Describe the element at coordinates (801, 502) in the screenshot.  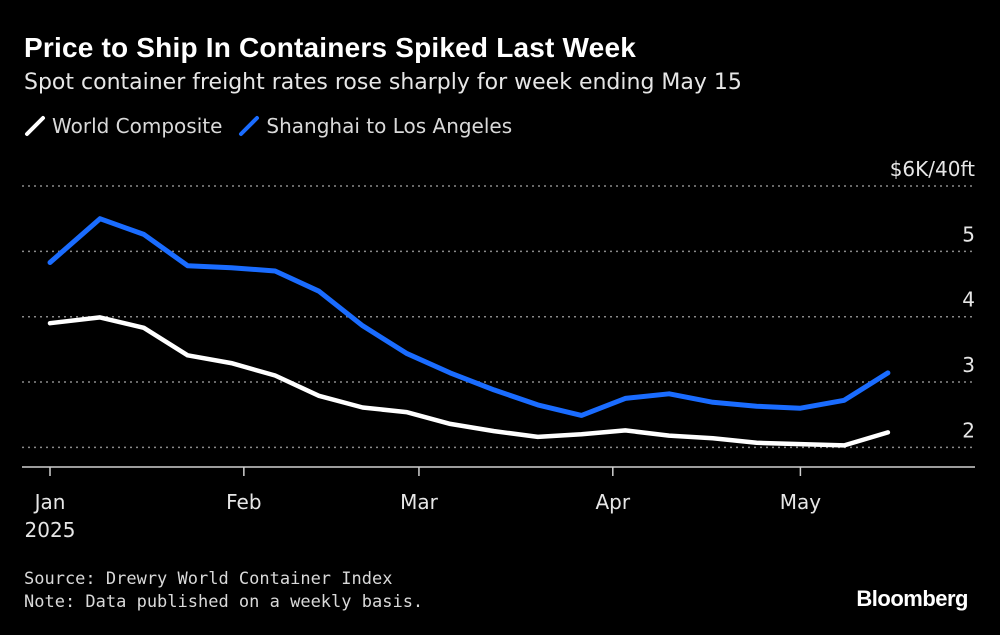
I see `x-tick-label: May` at that location.